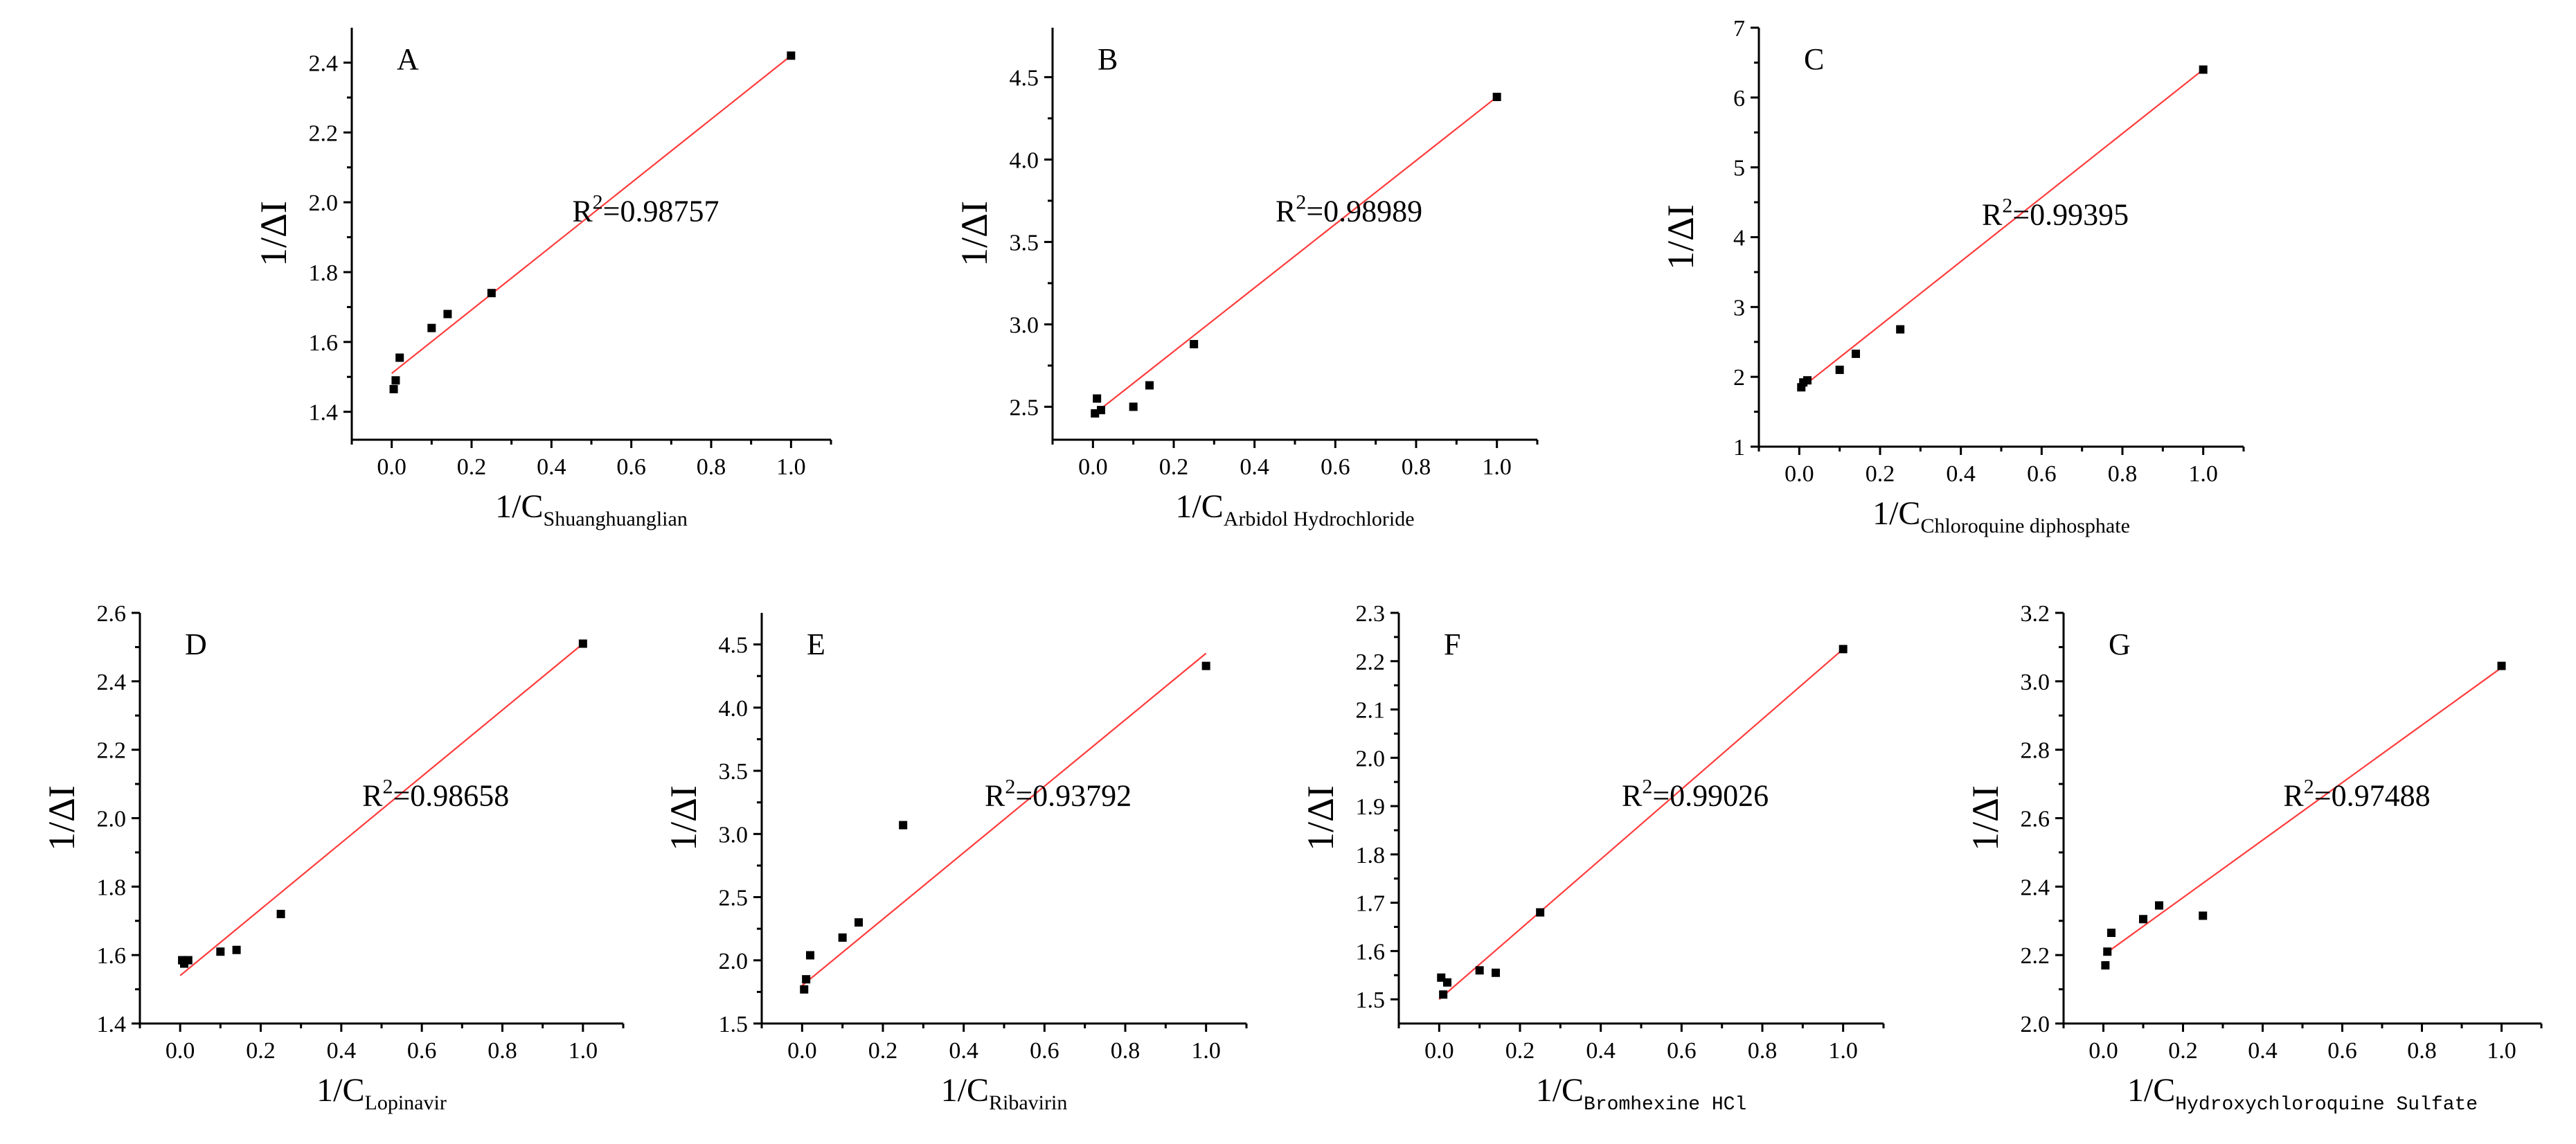  I want to click on y-tick-label: 2.3, so click(1371, 614).